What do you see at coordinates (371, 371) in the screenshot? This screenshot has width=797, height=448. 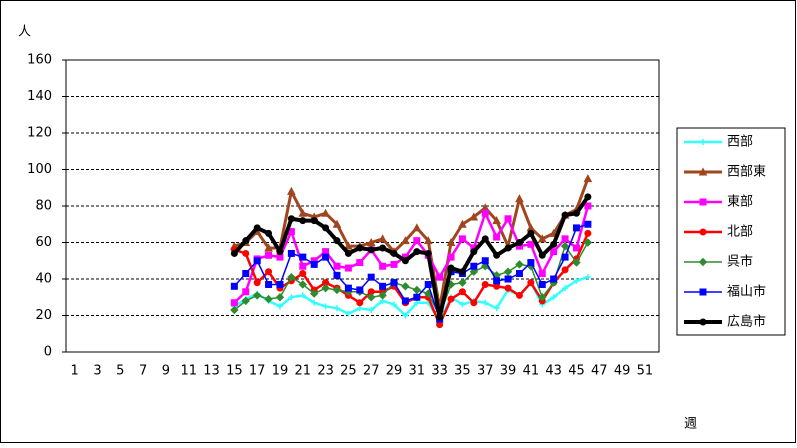 I see `x-tick-label: 27` at bounding box center [371, 371].